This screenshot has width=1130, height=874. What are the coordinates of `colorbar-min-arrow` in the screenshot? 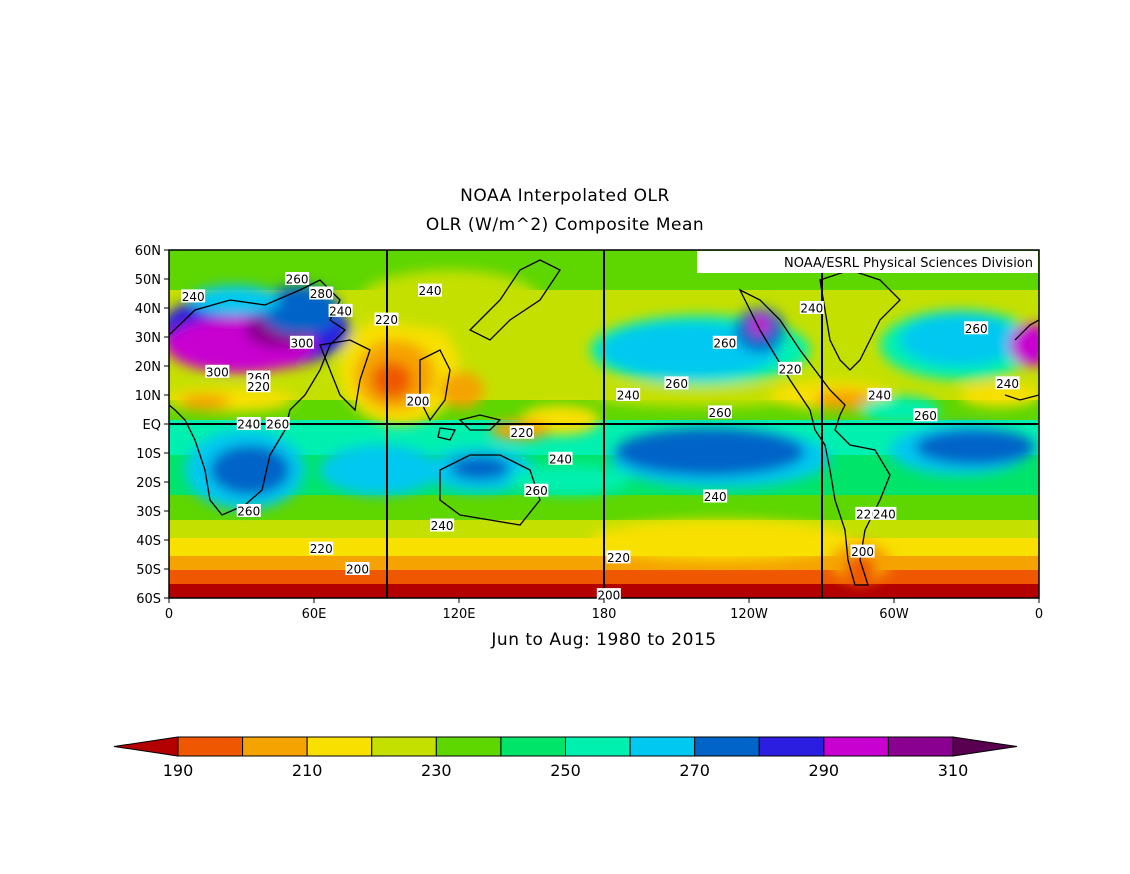 It's located at (146, 746).